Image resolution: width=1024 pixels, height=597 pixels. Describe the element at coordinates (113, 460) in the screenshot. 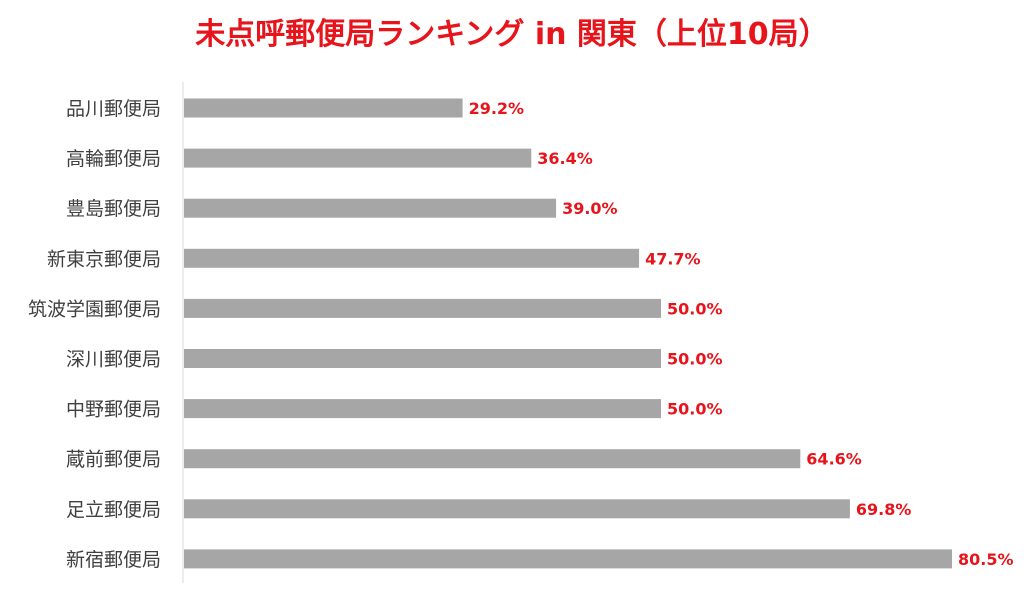

I see `category-label: 蔵前郵便局` at that location.